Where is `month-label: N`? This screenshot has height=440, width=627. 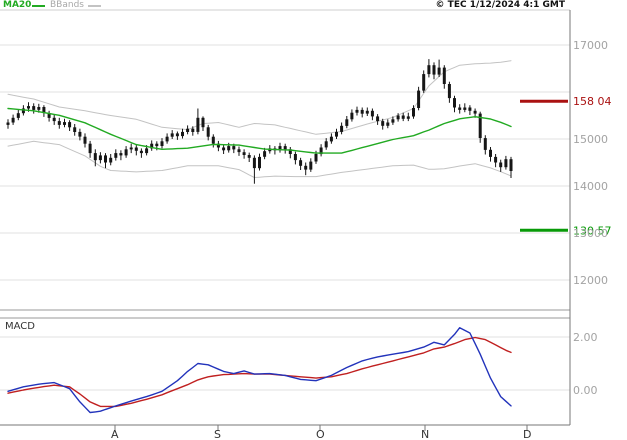
month-label: N is located at coordinates (425, 434).